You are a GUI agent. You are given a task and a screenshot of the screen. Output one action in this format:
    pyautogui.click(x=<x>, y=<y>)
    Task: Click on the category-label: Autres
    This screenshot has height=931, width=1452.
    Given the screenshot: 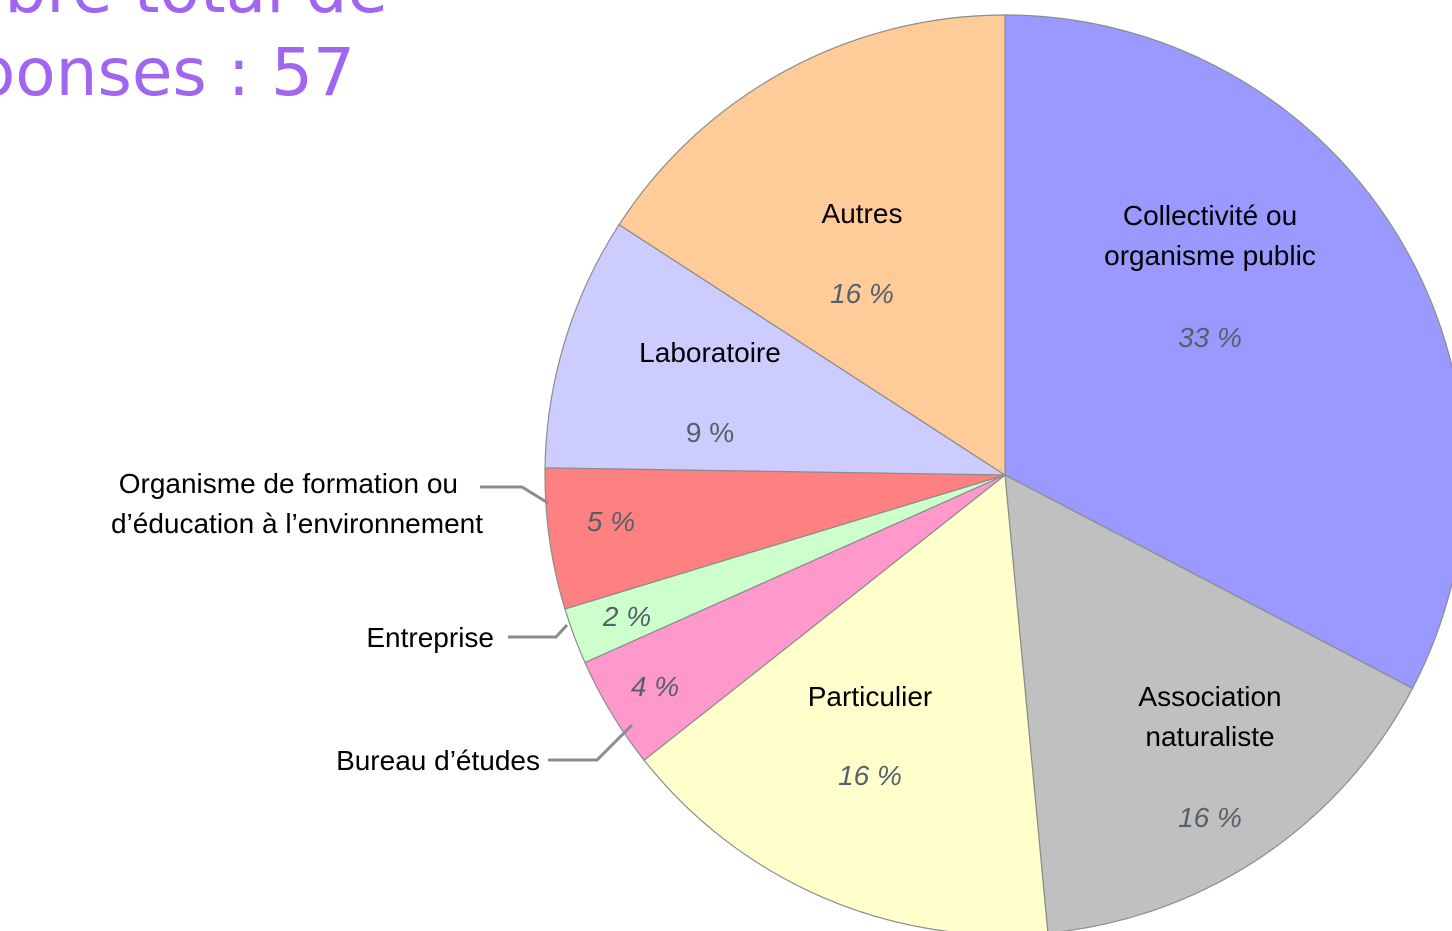 What is the action you would take?
    pyautogui.click(x=862, y=213)
    